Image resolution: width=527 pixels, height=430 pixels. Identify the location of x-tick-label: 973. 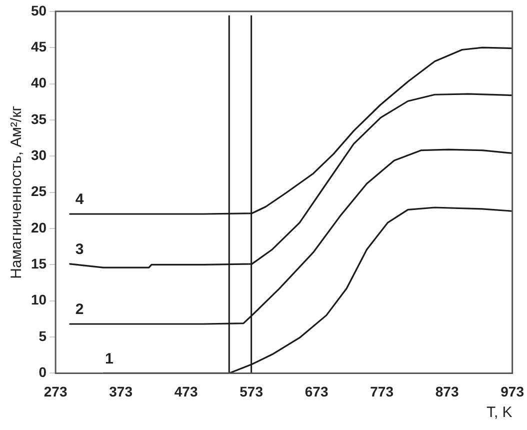
(512, 391).